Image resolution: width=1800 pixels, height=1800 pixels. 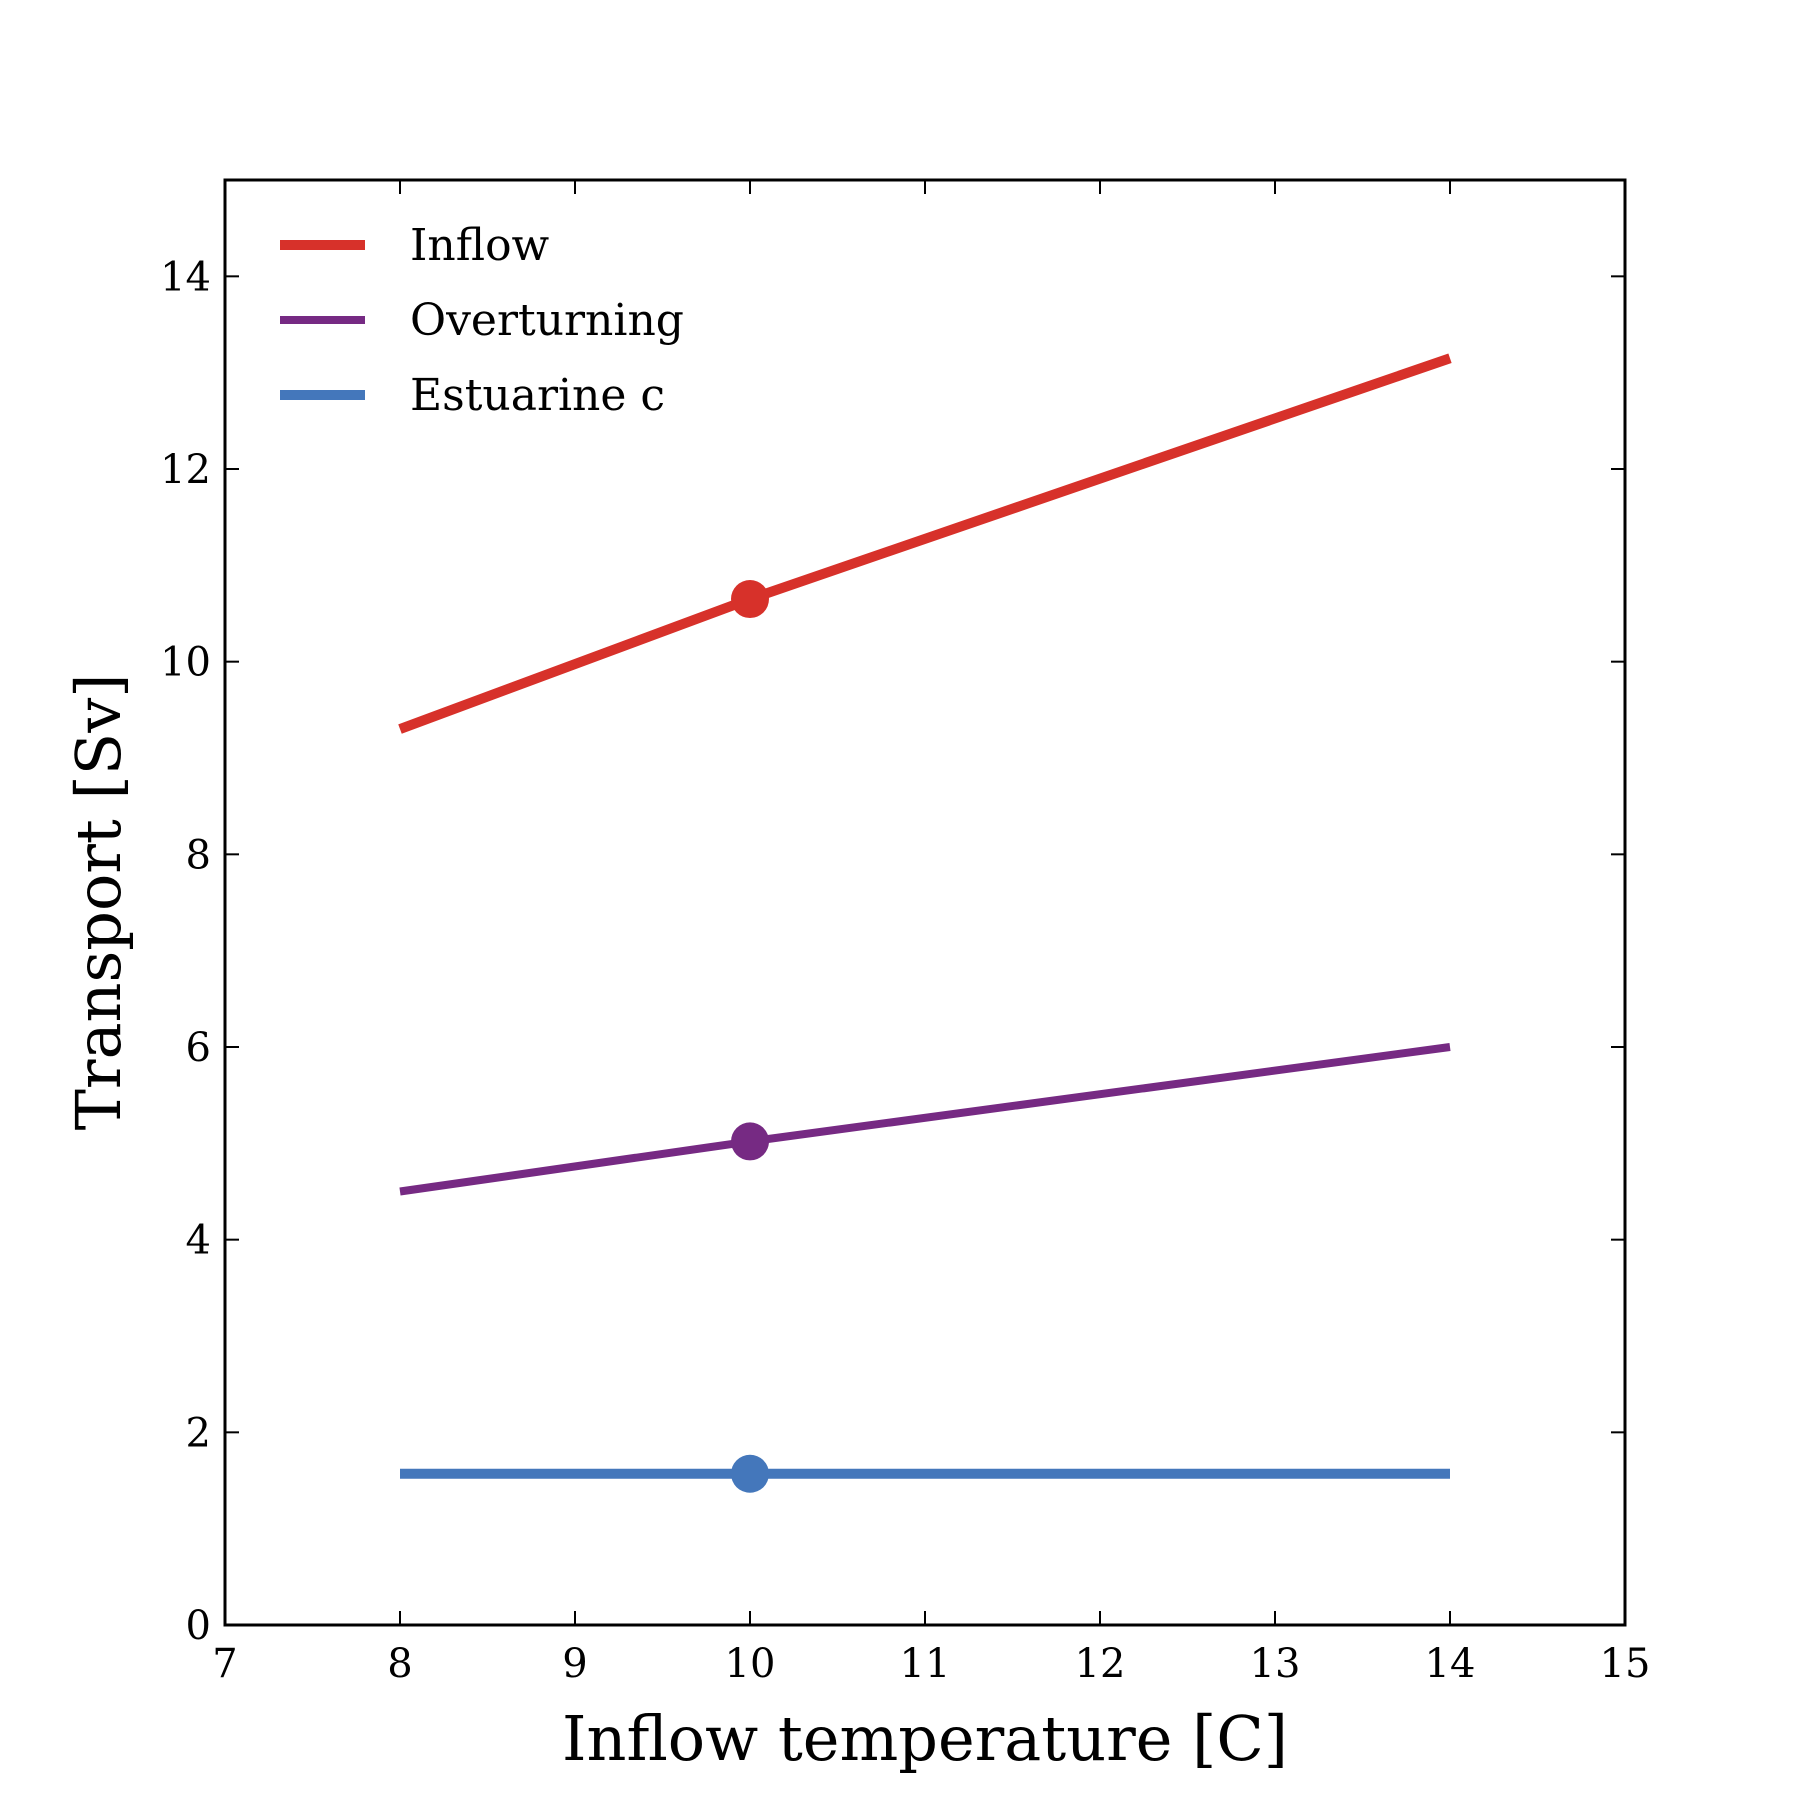 What do you see at coordinates (399, 1664) in the screenshot?
I see `x-tick-label: 8` at bounding box center [399, 1664].